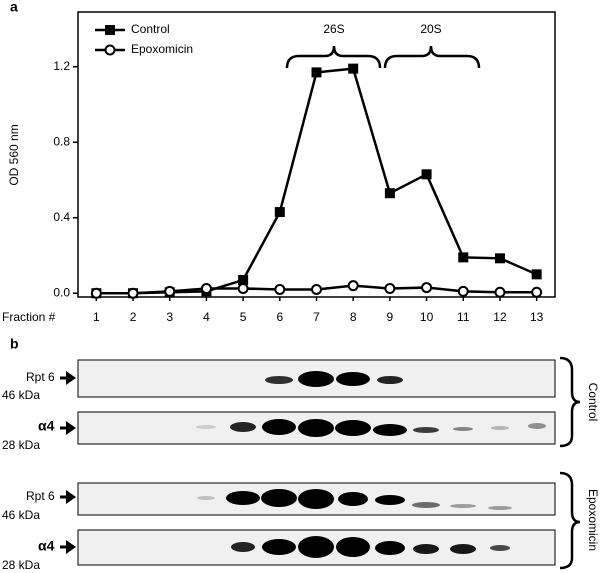  What do you see at coordinates (29, 317) in the screenshot?
I see `x-axis-title: Fraction #` at bounding box center [29, 317].